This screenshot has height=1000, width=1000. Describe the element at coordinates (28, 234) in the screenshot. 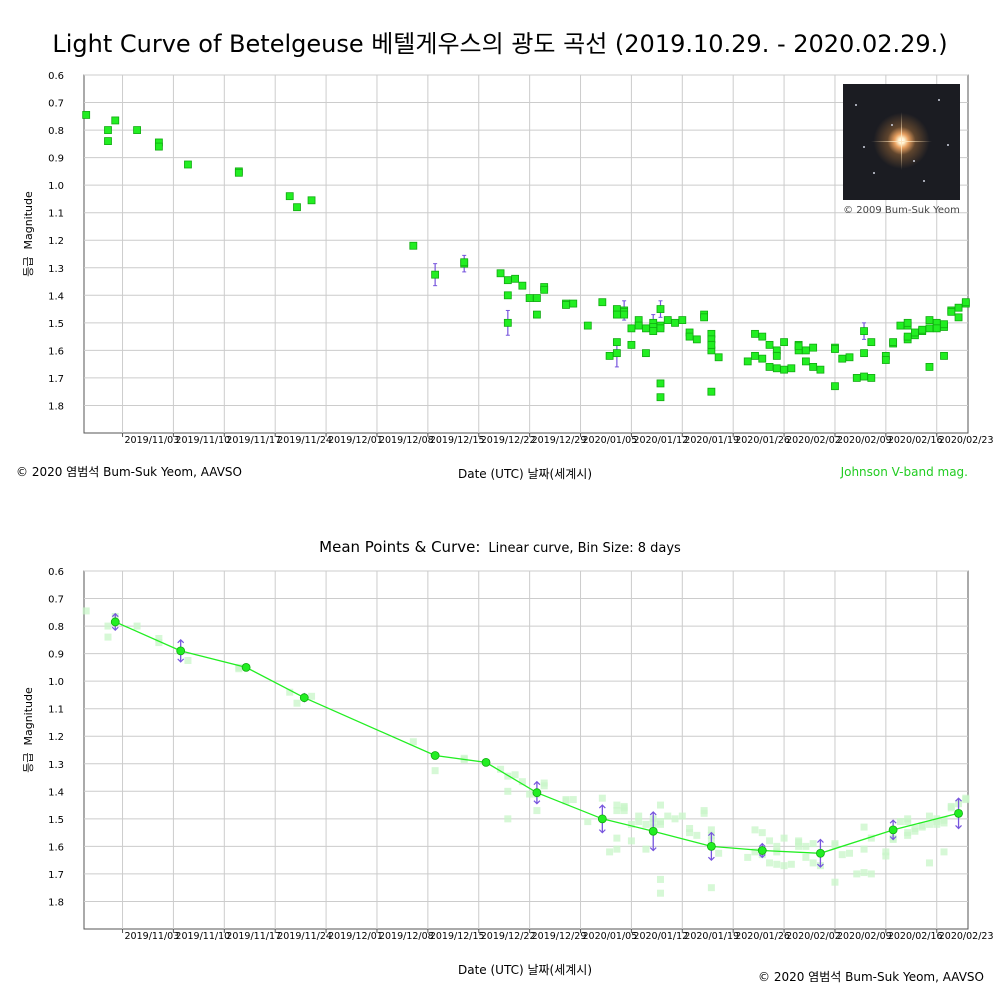

I see `y-axis-label-top: 등급 Magnitude` at that location.